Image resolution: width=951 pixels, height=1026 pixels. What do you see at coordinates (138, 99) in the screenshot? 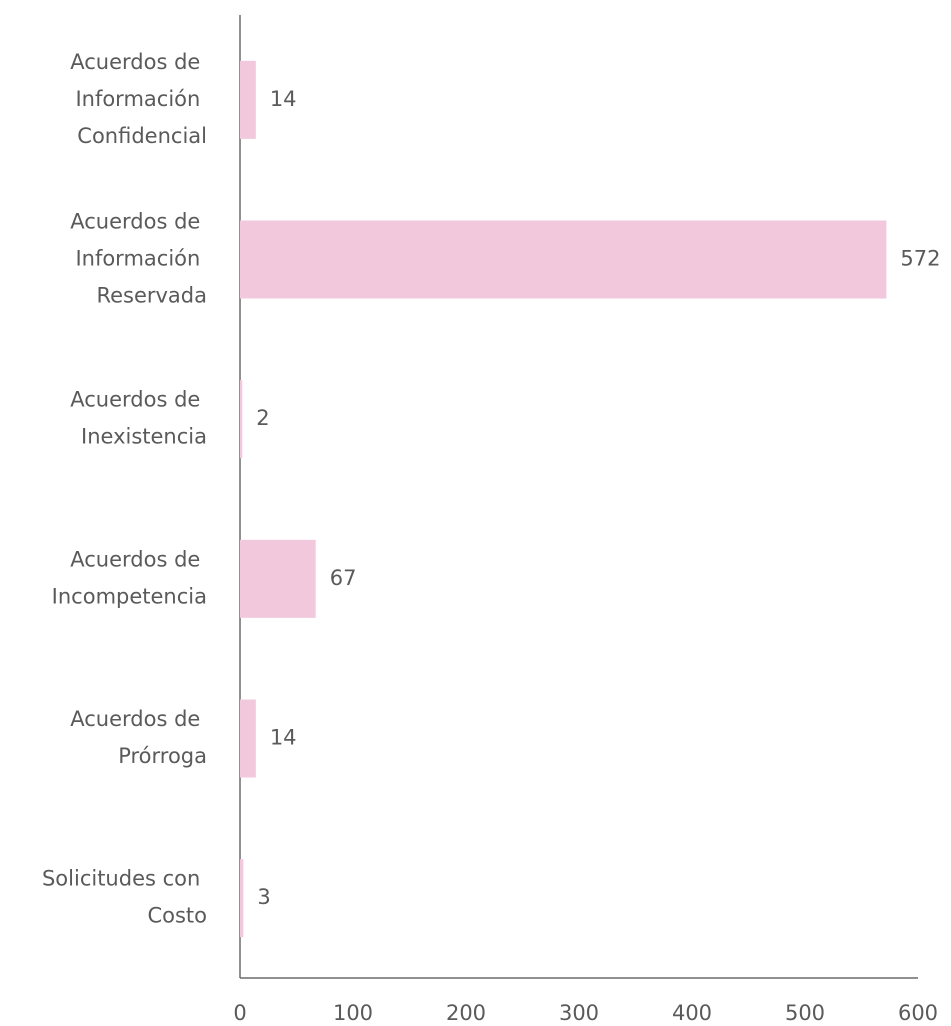
I see `y-tick-label: Acuerdos de Información Confidencial` at bounding box center [138, 99].